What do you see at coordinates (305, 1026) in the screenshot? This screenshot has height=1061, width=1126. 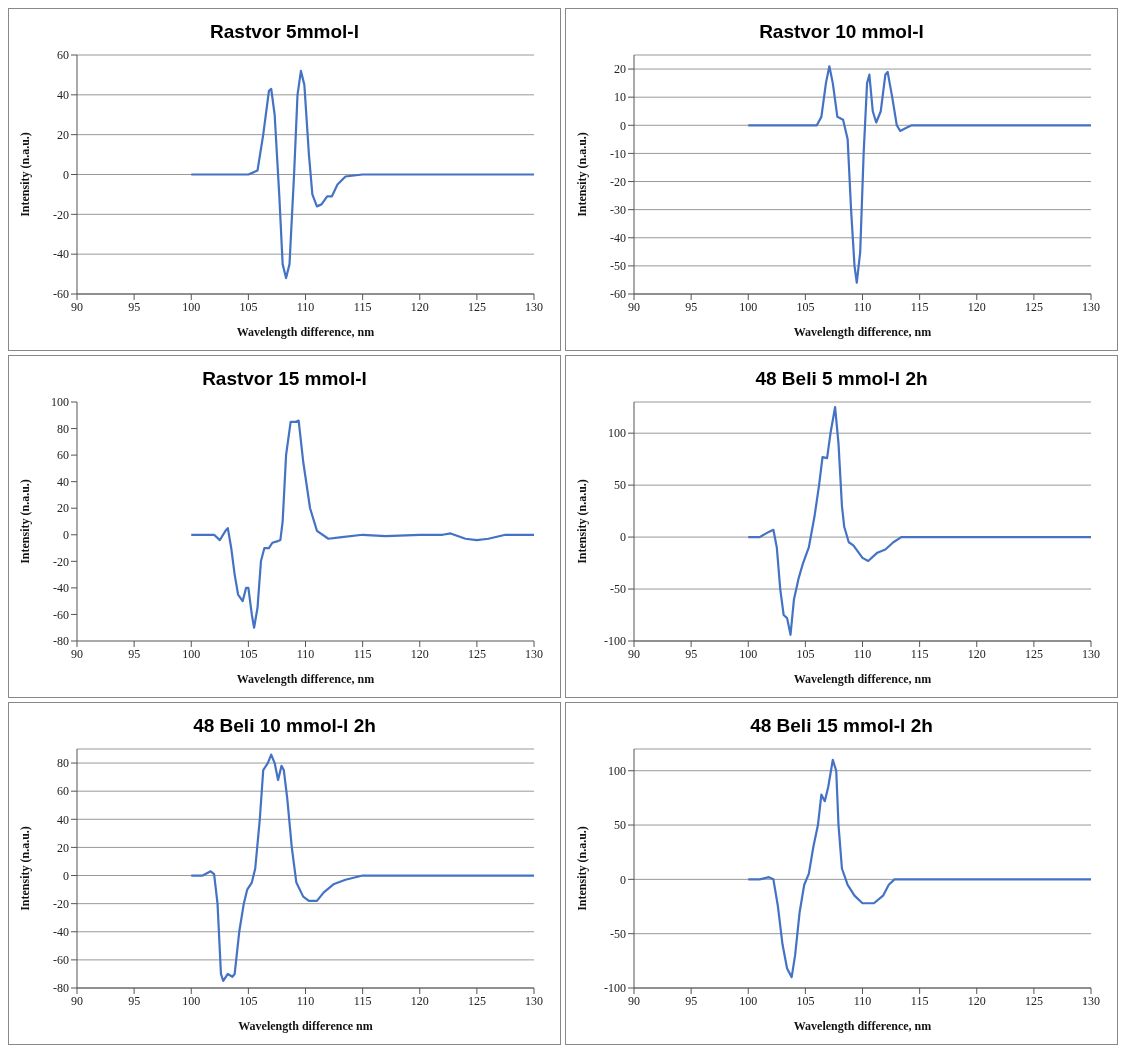 I see `x-axis-title: Wavelength difference nm` at bounding box center [305, 1026].